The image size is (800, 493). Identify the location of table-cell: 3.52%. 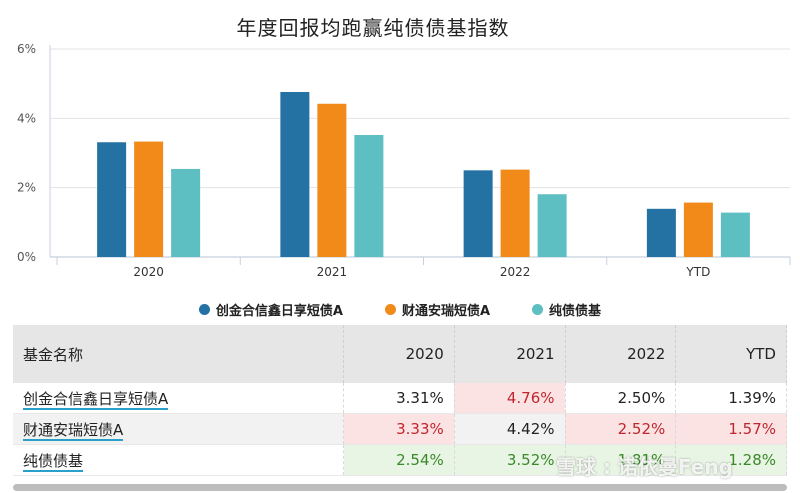
(510, 460).